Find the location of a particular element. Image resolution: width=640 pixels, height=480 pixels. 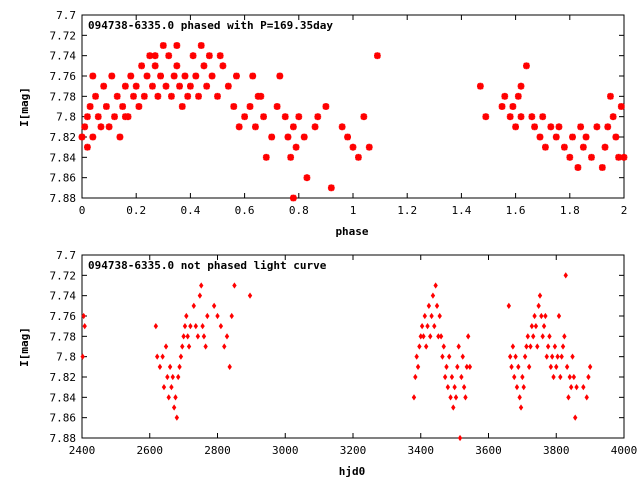

phased-y-tick-label: 7.74 is located at coordinates (63, 56).